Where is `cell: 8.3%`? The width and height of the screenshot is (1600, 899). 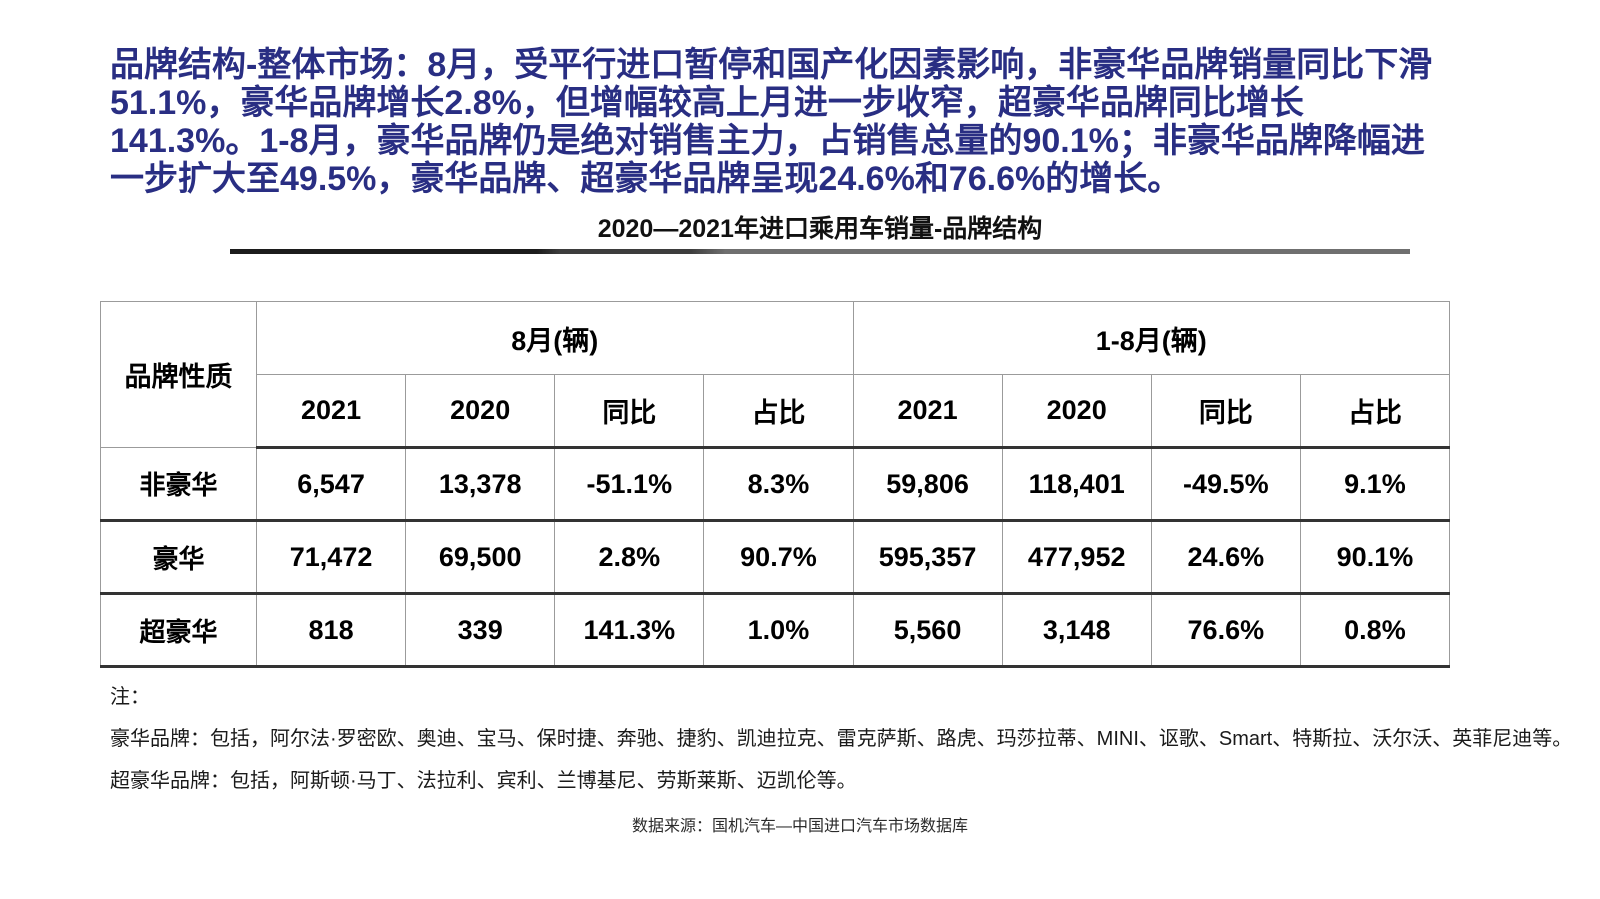
cell: 8.3% is located at coordinates (778, 484).